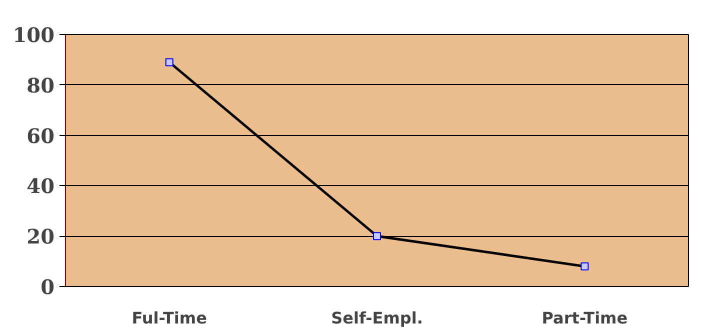 The image size is (710, 335). Describe the element at coordinates (377, 318) in the screenshot. I see `x-tick-label: Self-Empl.` at that location.